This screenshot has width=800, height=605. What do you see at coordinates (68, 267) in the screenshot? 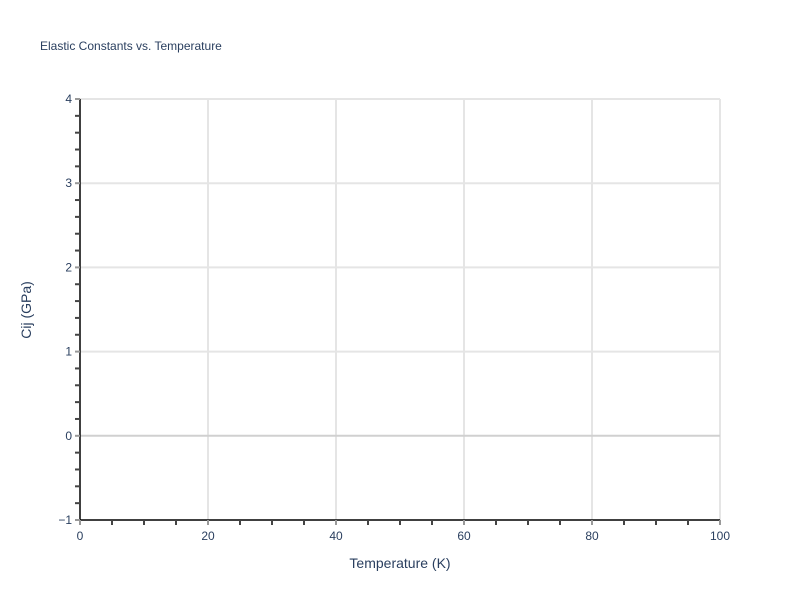
I see `y-tick-label: 2` at bounding box center [68, 267].